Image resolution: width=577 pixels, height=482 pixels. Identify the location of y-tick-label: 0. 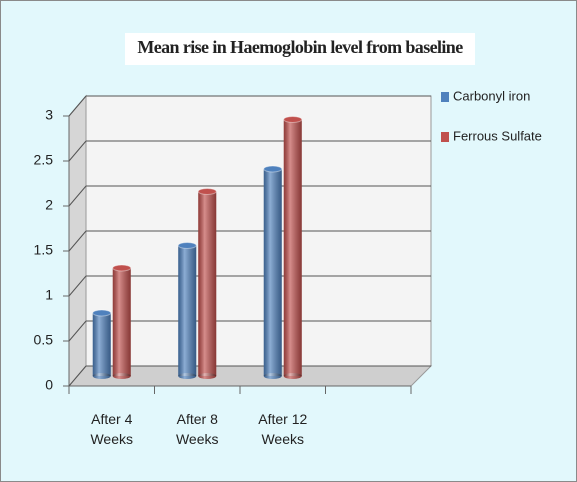
(49, 385).